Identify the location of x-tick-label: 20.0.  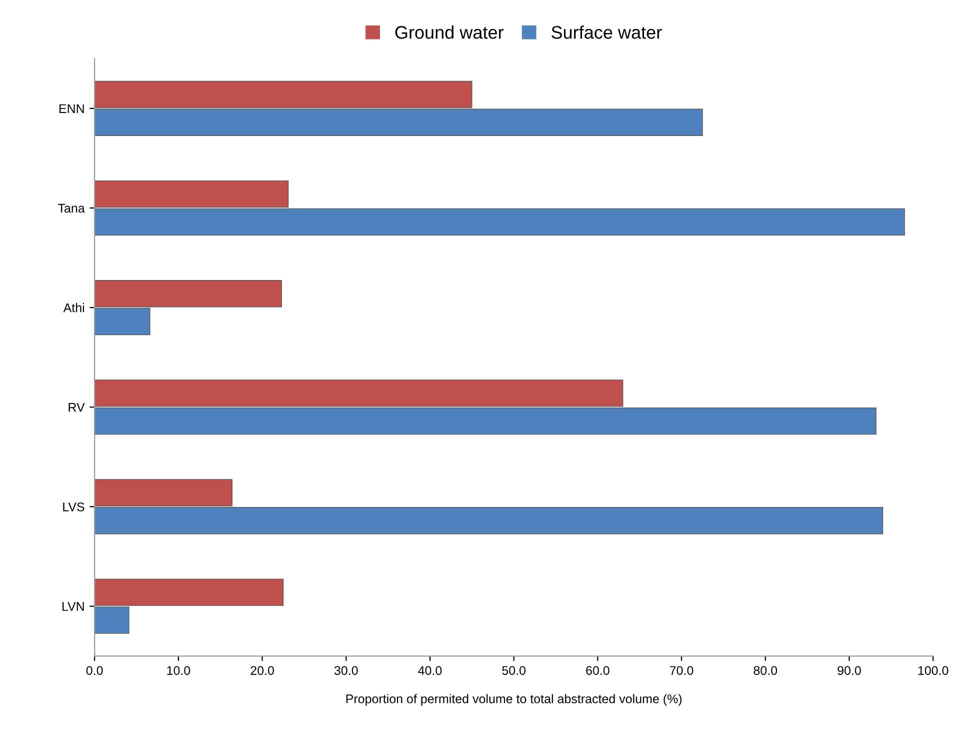
(262, 670).